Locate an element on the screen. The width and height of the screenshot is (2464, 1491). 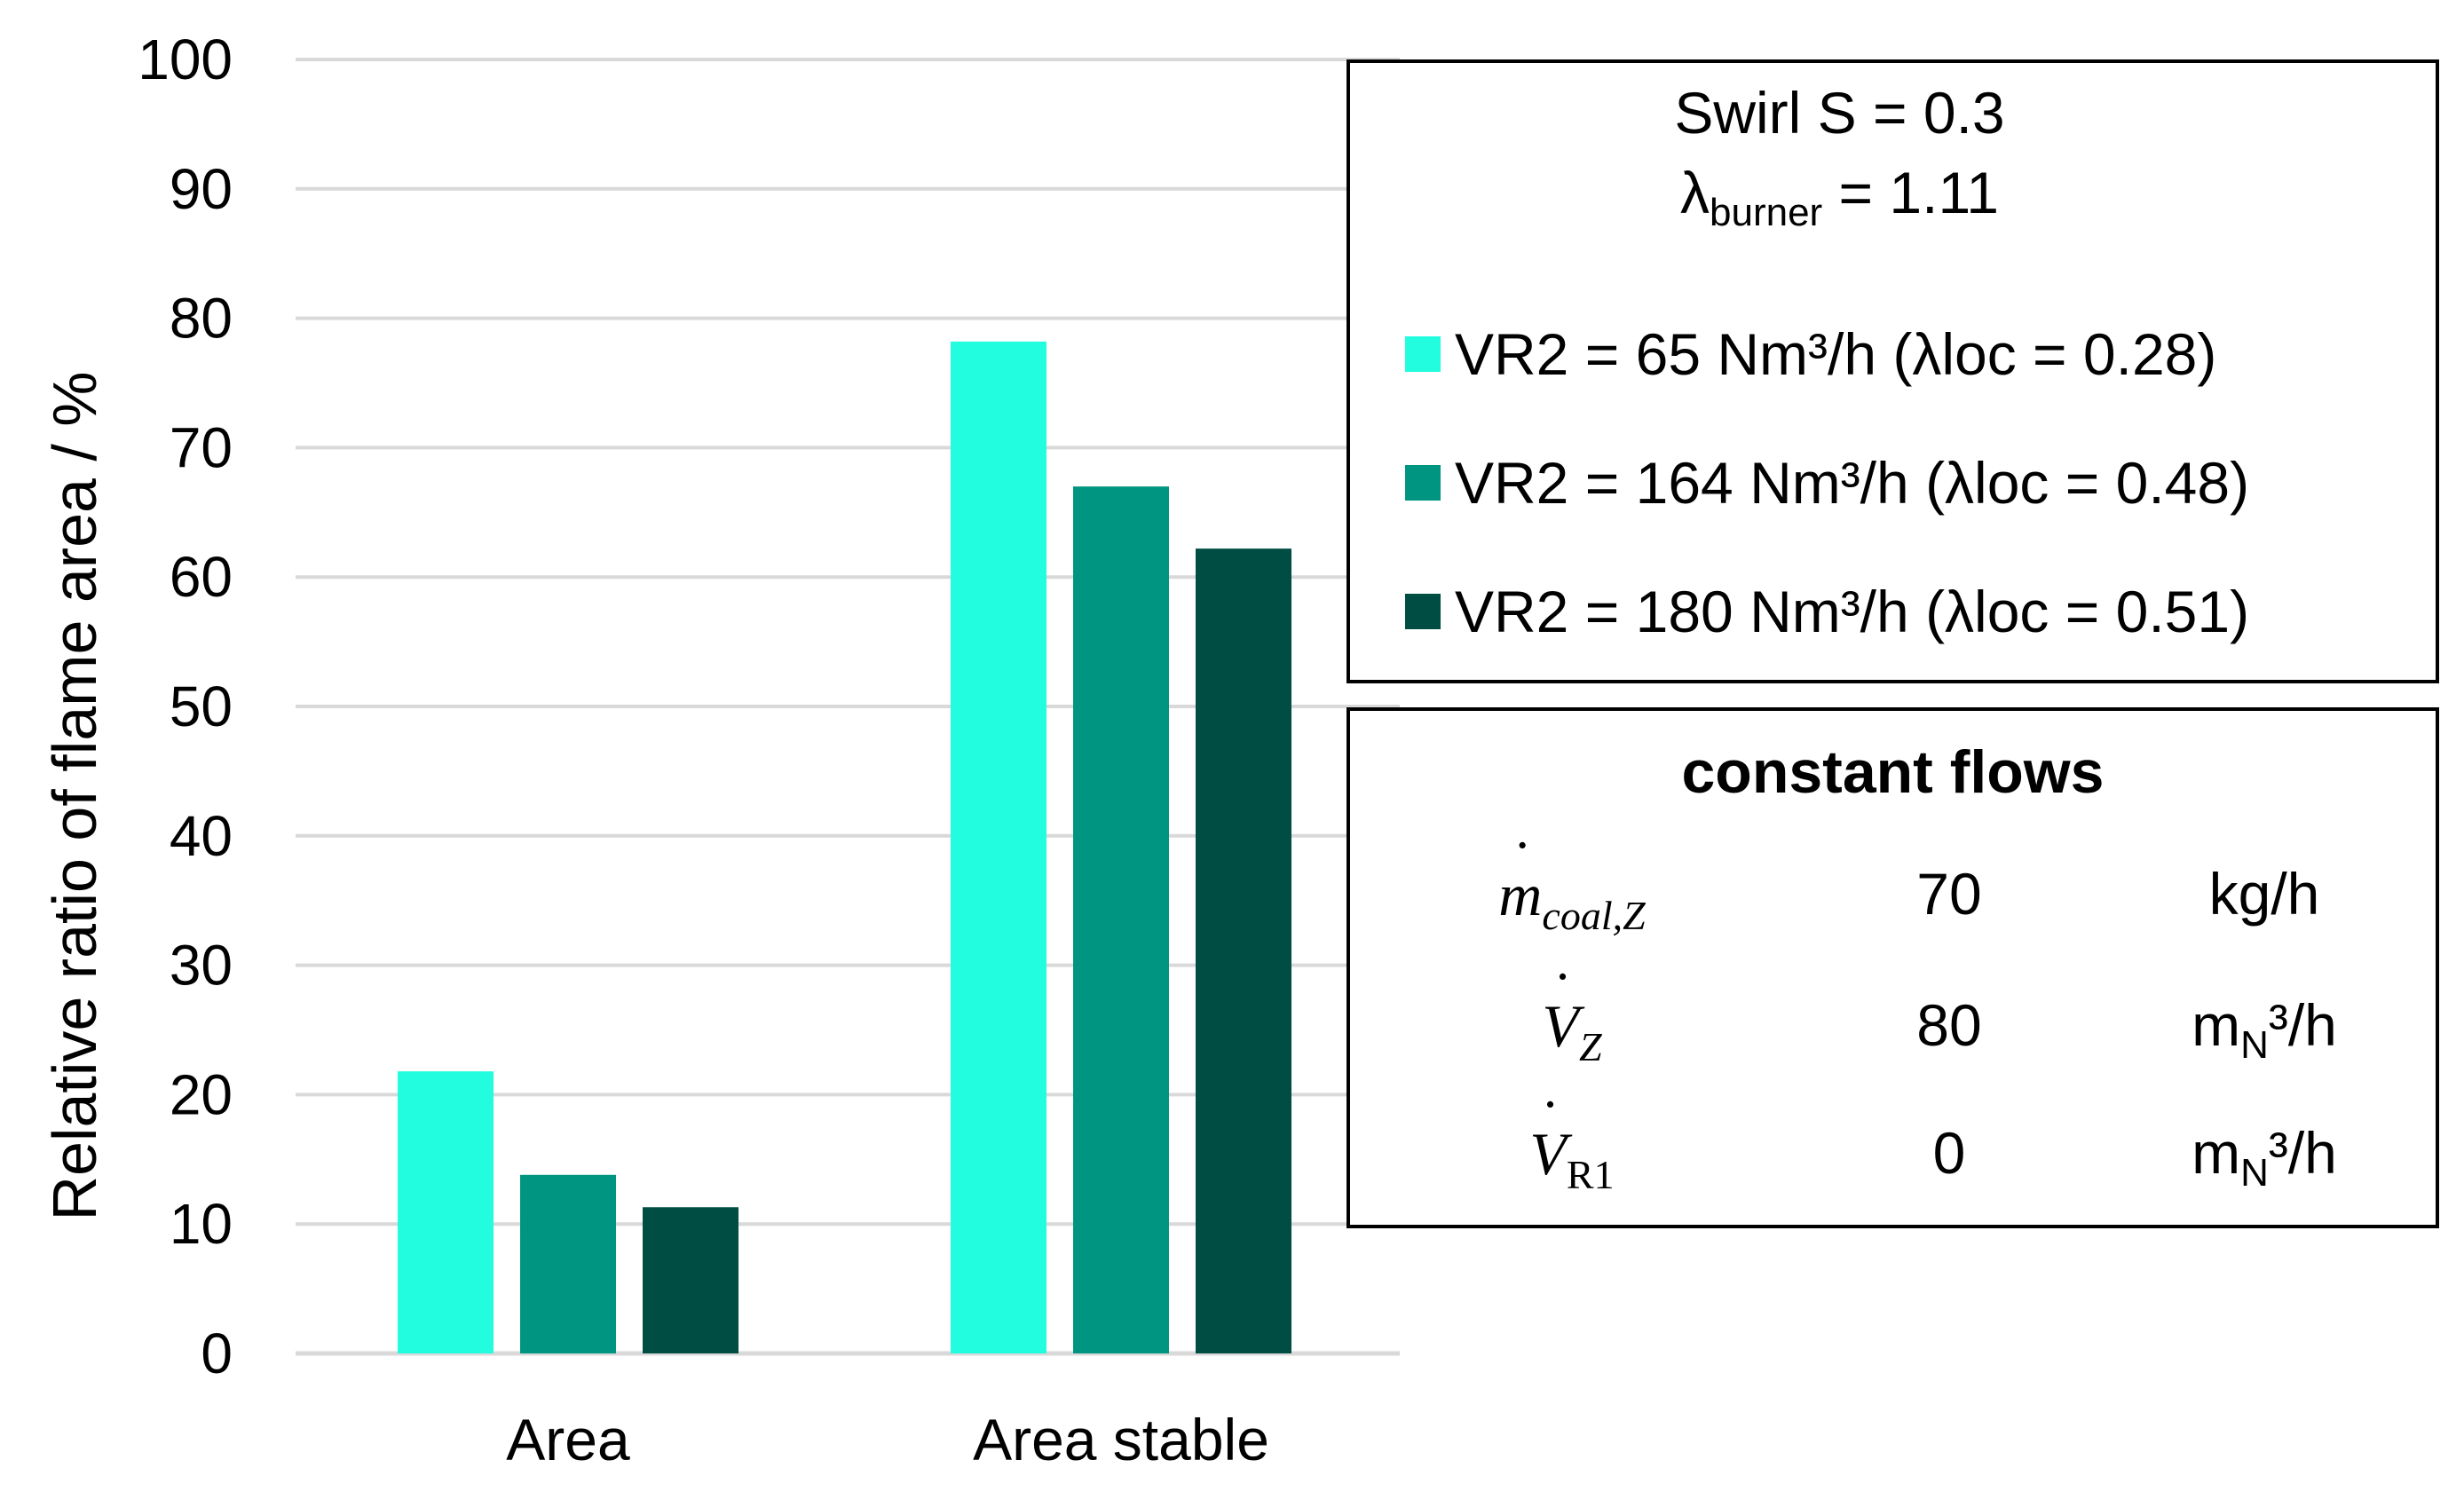
y-tick-label: 10 is located at coordinates (201, 1224).